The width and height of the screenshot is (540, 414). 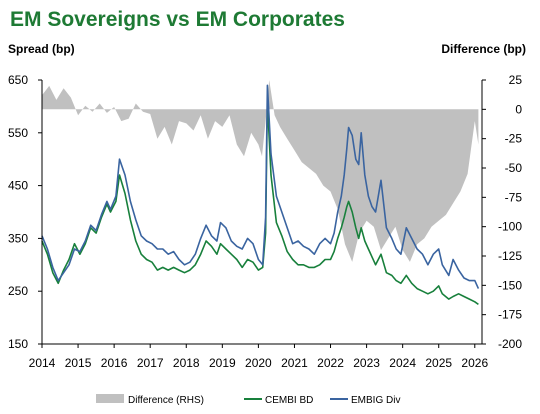 What do you see at coordinates (186, 363) in the screenshot?
I see `x-tick-label: 2018` at bounding box center [186, 363].